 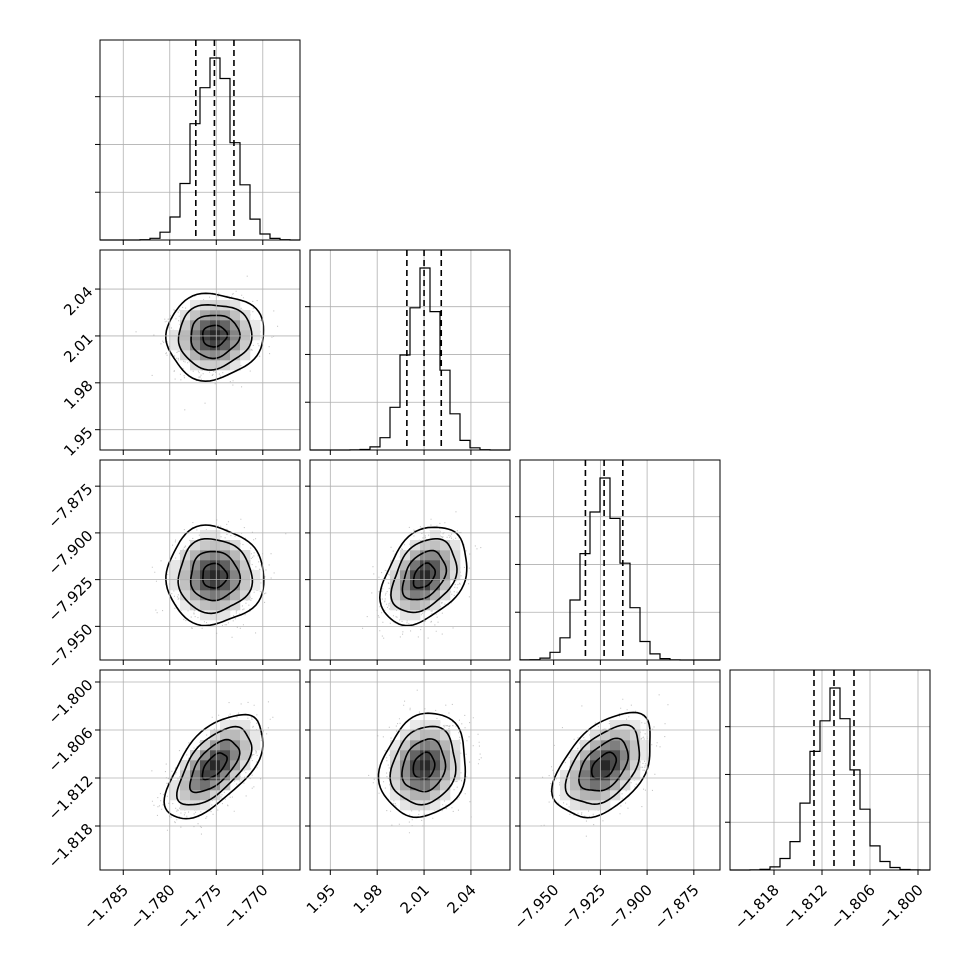 What do you see at coordinates (415, 899) in the screenshot?
I see `x-tick-label-param-1: 2.01` at bounding box center [415, 899].